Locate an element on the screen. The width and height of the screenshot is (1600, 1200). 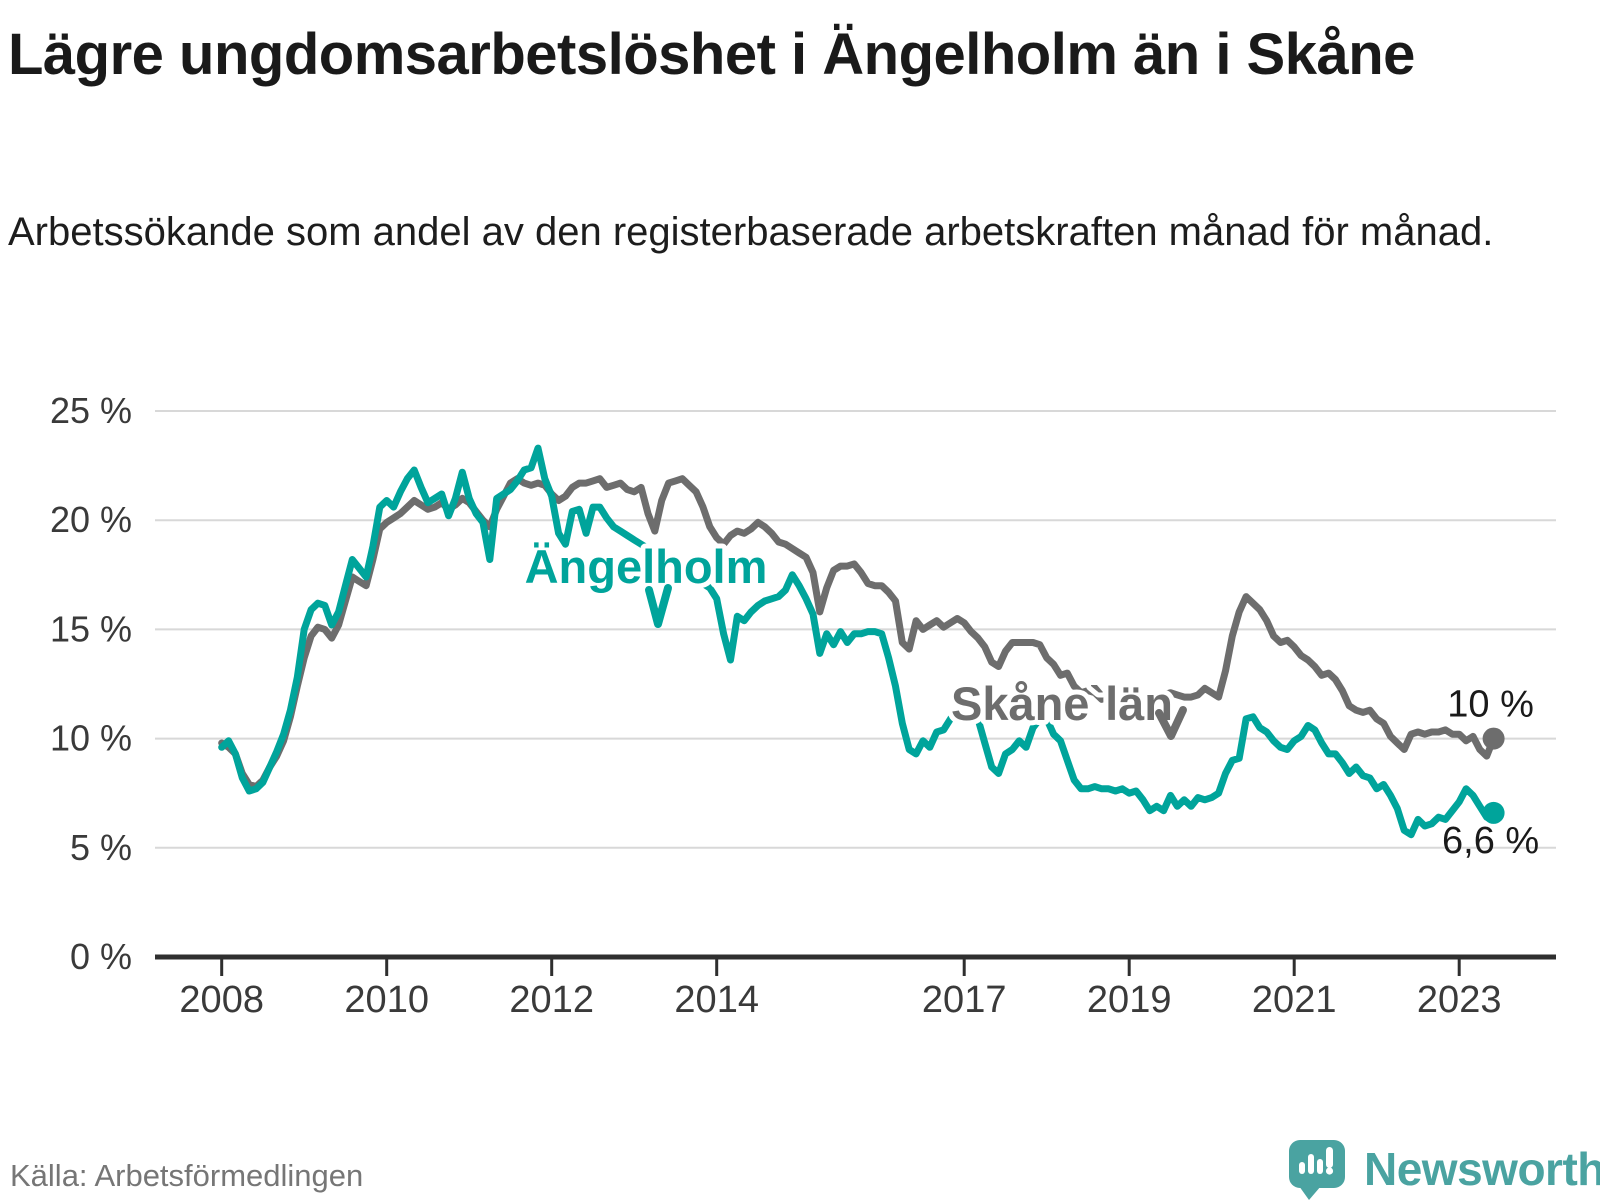
x-axis-tick-label: 2023 is located at coordinates (1459, 1000).